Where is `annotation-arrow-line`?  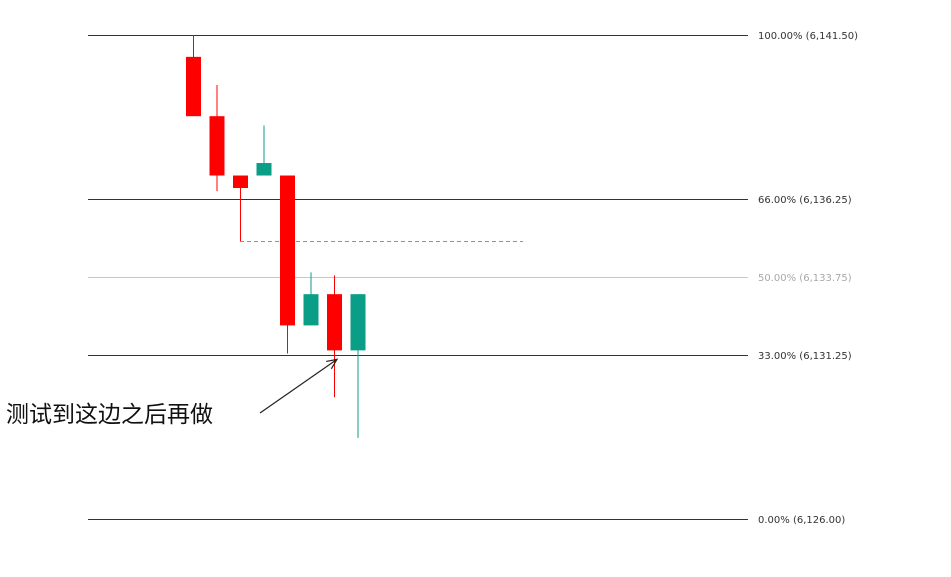 annotation-arrow-line is located at coordinates (298, 386).